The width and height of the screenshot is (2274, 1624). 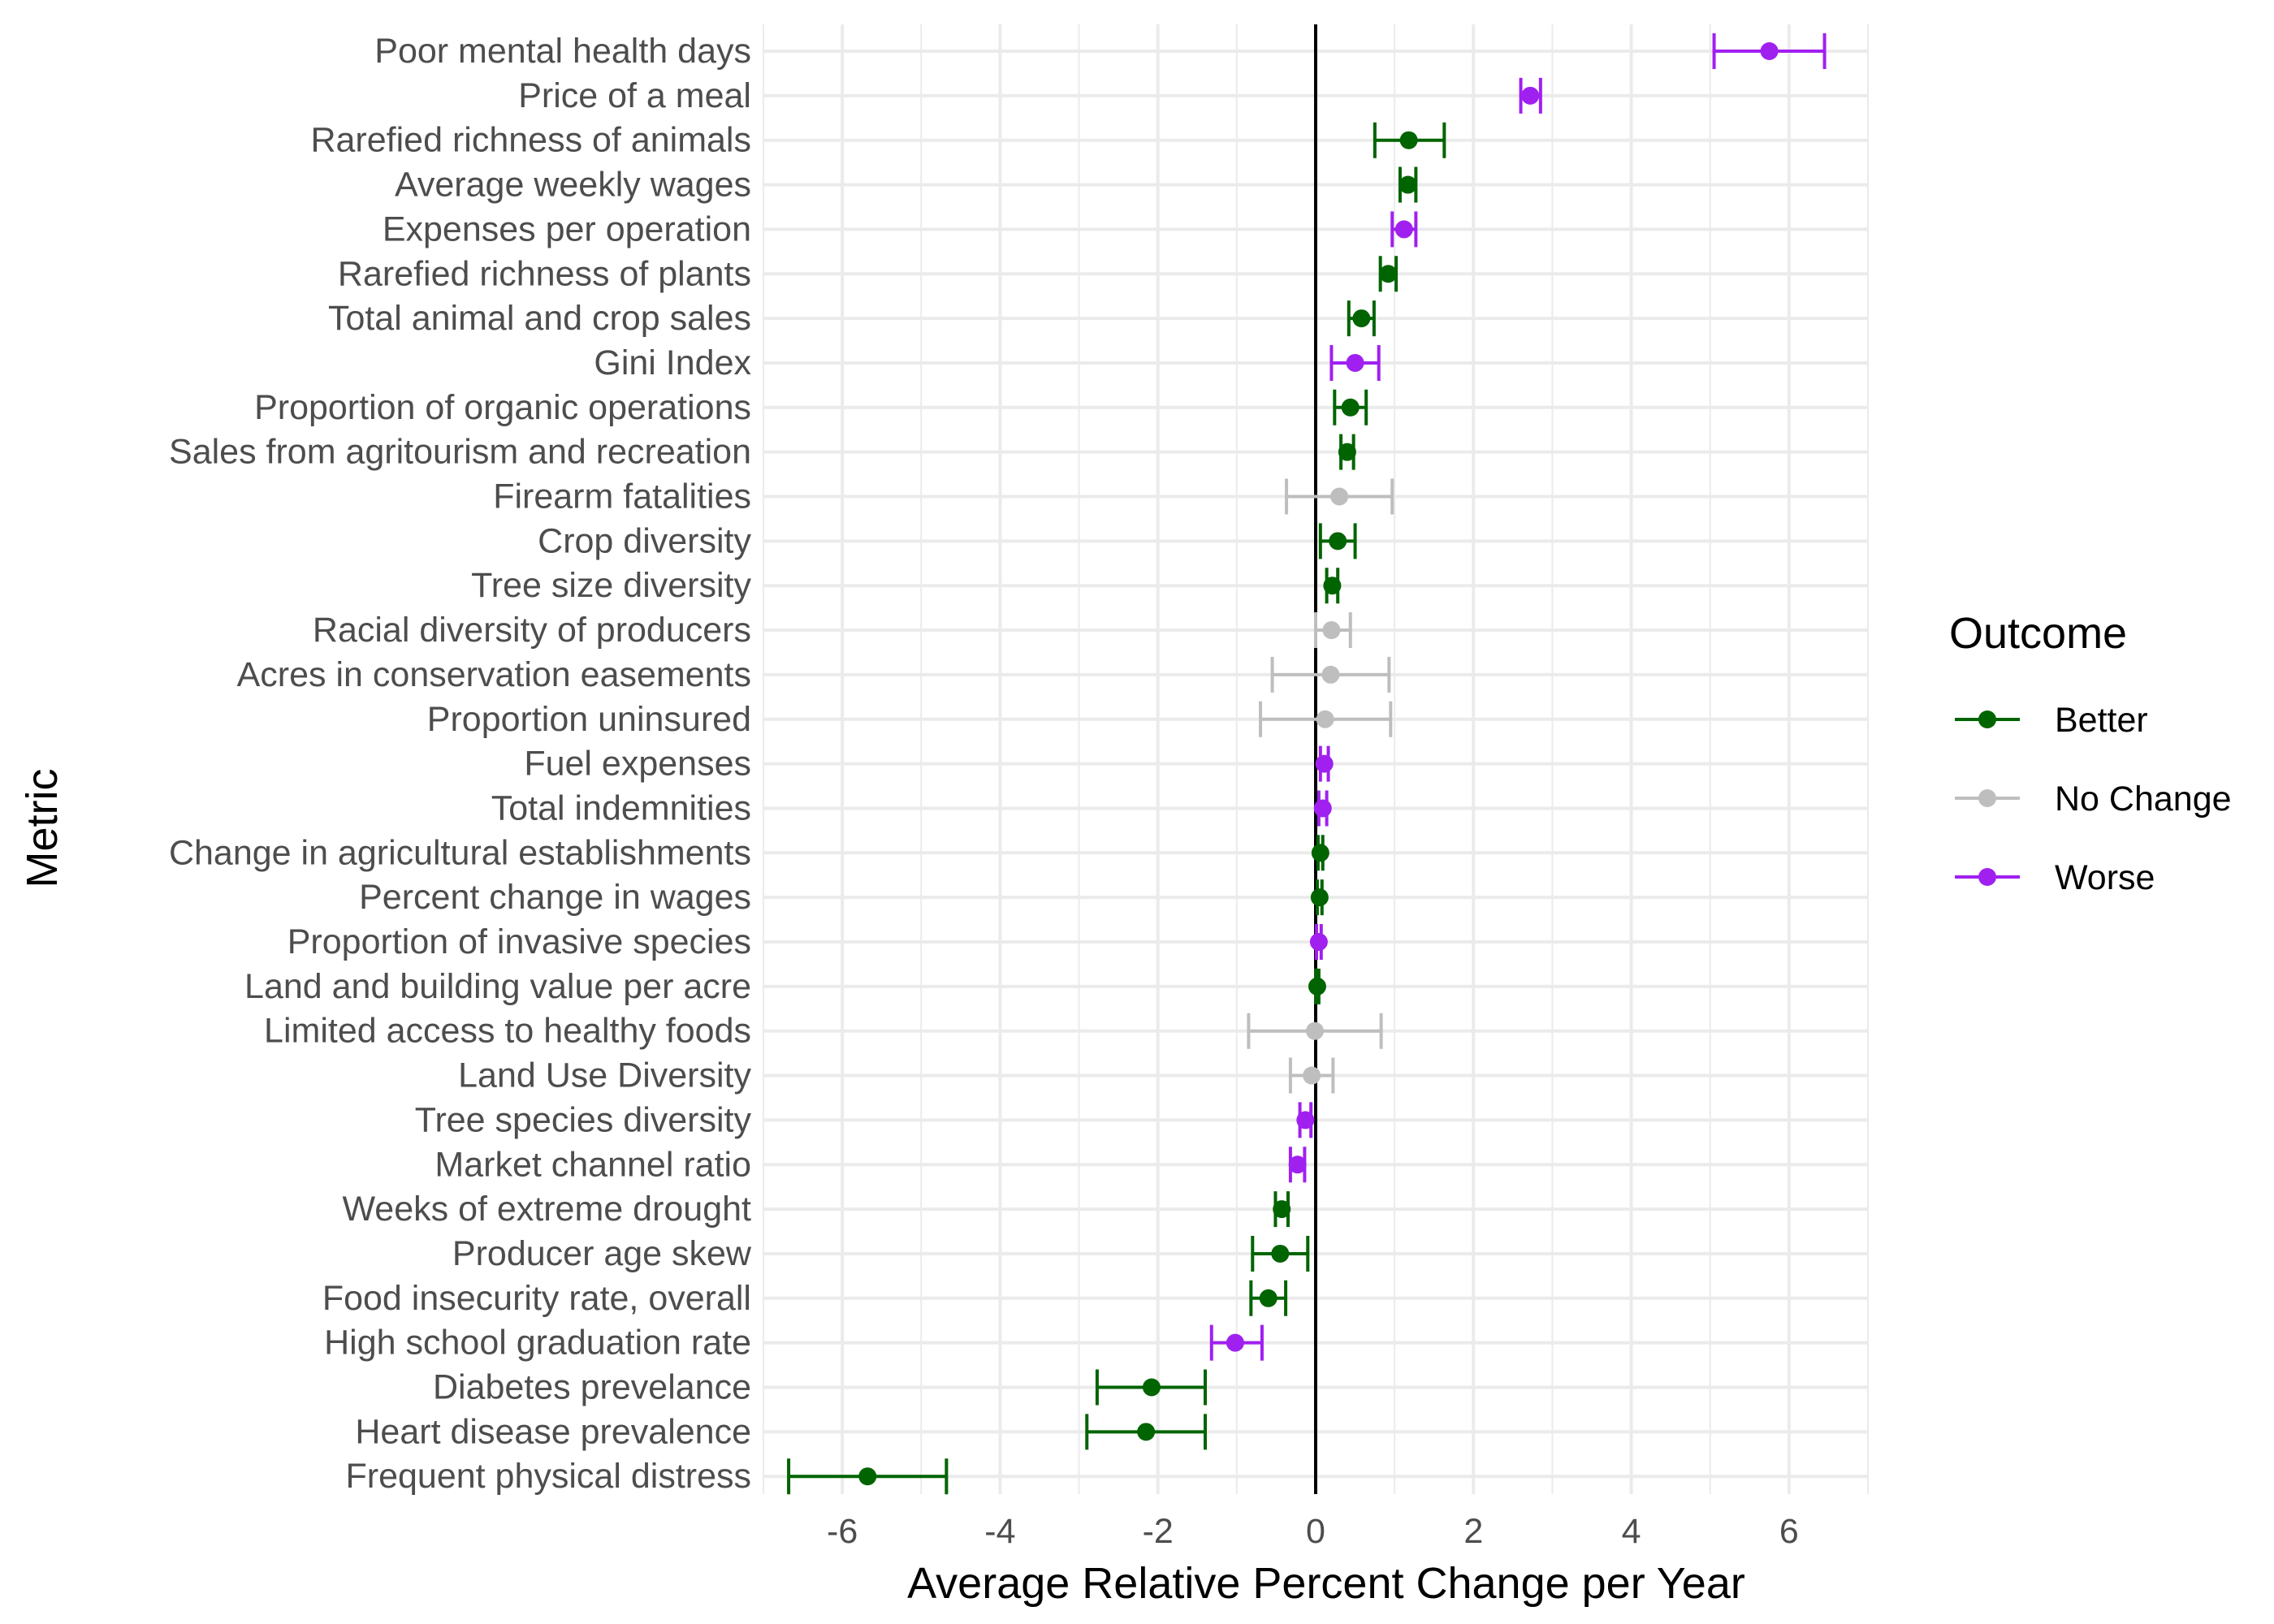 I want to click on y-tick-label: Racial diversity of producers, so click(x=532, y=631).